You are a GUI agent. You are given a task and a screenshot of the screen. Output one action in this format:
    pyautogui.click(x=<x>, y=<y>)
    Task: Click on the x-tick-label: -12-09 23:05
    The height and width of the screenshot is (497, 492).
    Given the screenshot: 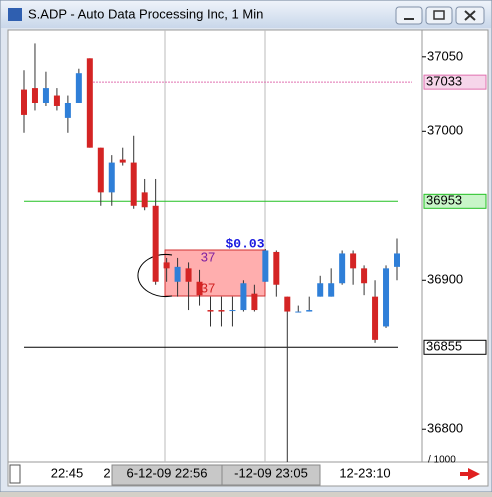 What is the action you would take?
    pyautogui.click(x=271, y=472)
    